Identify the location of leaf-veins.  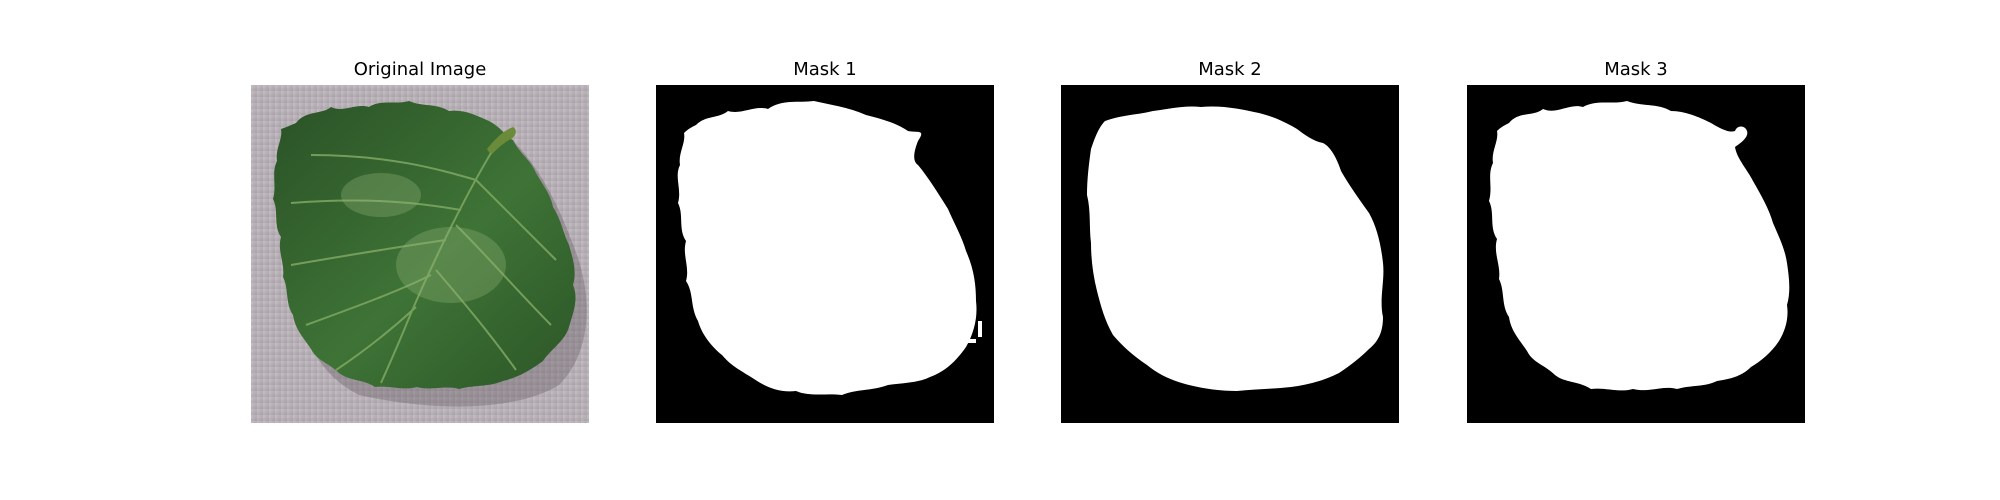
(423, 268).